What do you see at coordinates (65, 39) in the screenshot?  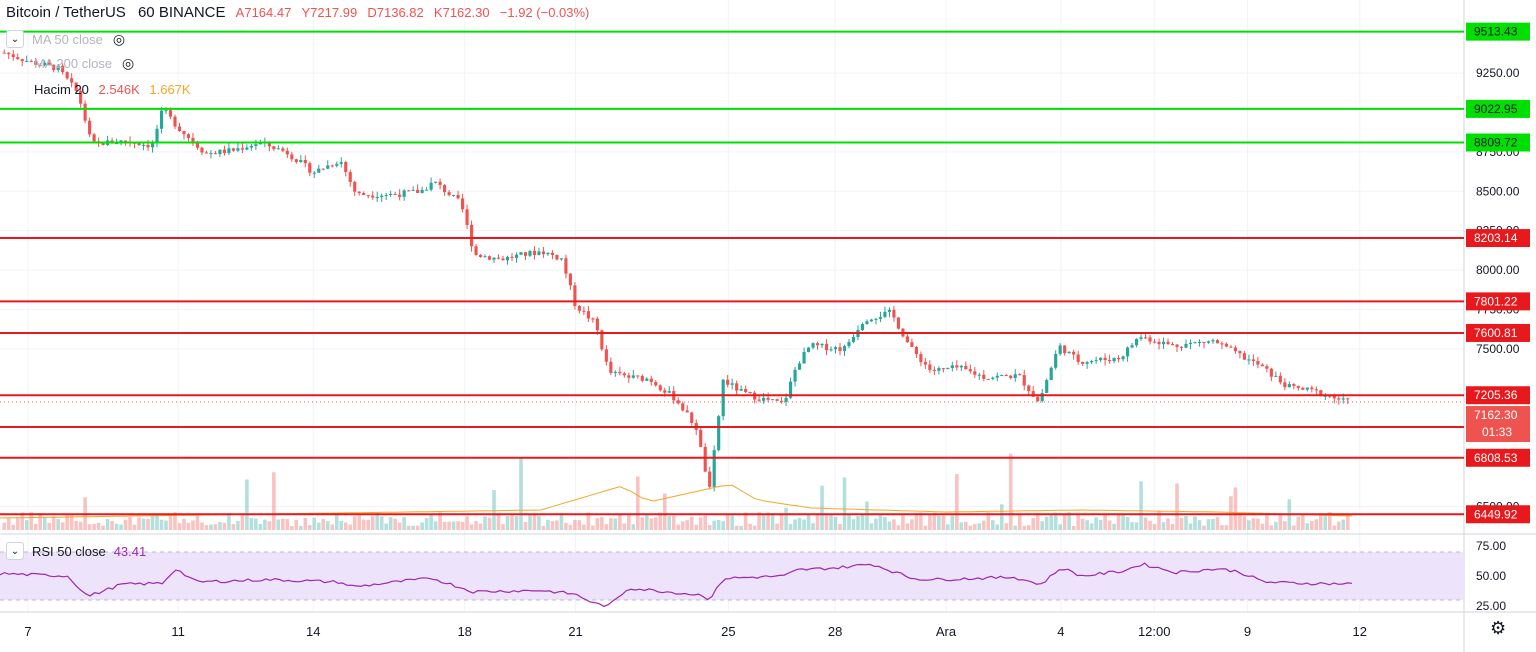 I see `ma50-legend: ⌄ MA 50 close ◎` at bounding box center [65, 39].